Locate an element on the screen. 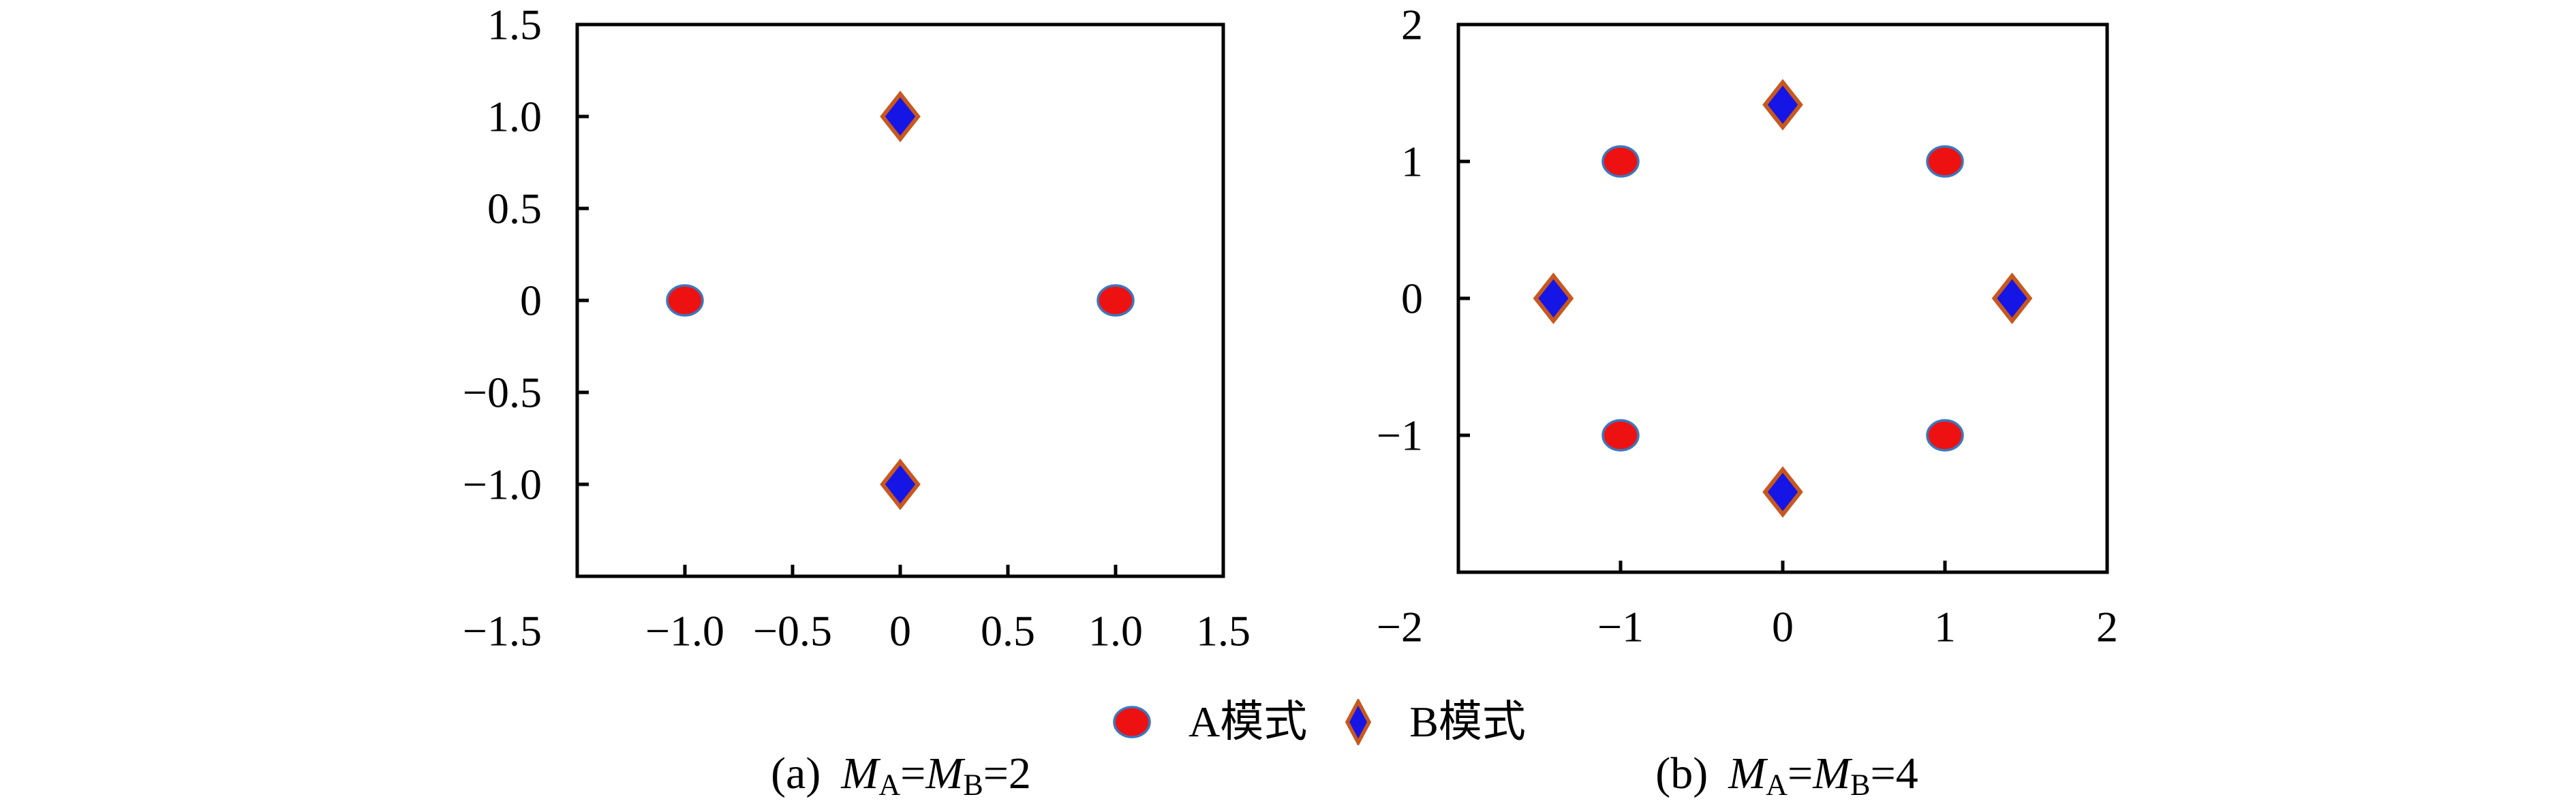  caption-a-var1: M is located at coordinates (860, 773).